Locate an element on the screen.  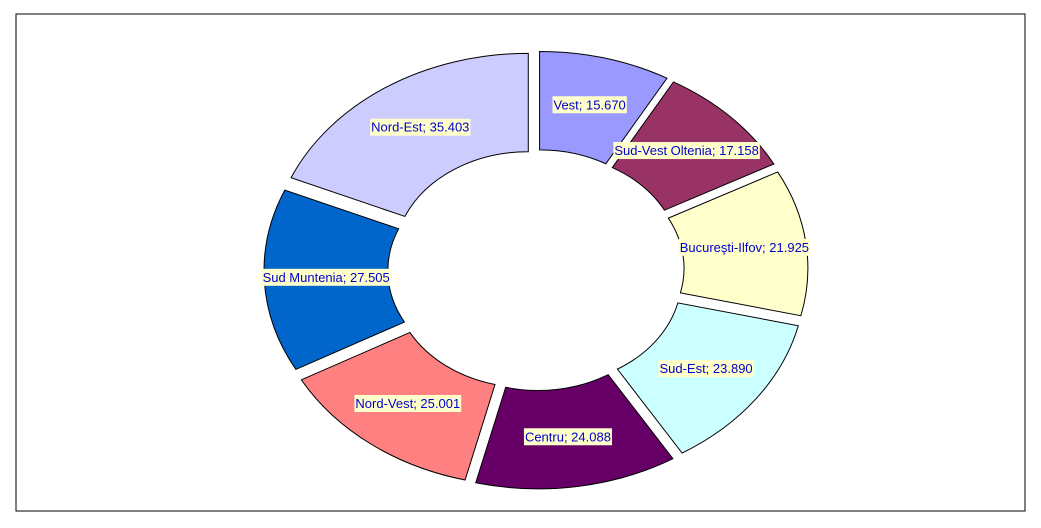
data-label: Nord-Vest; 25.001 is located at coordinates (407, 403).